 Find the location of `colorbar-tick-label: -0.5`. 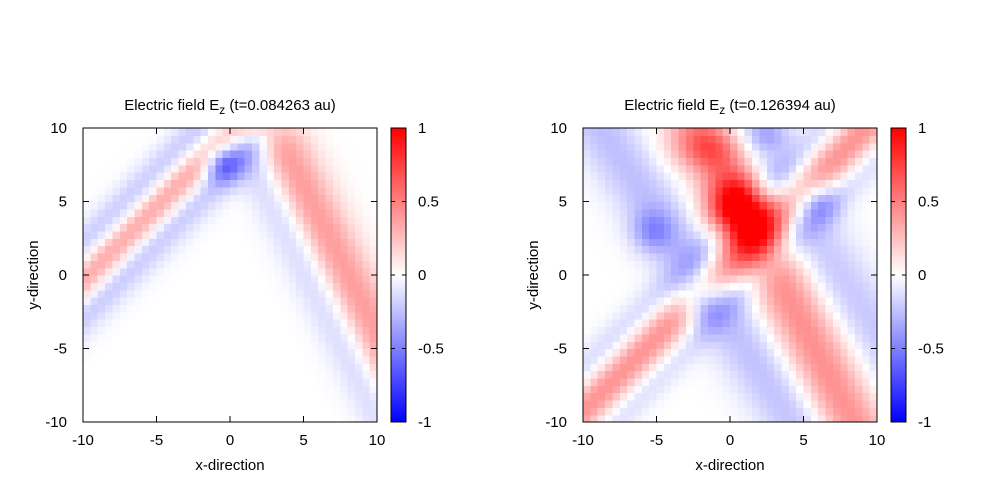

colorbar-tick-label: -0.5 is located at coordinates (431, 349).